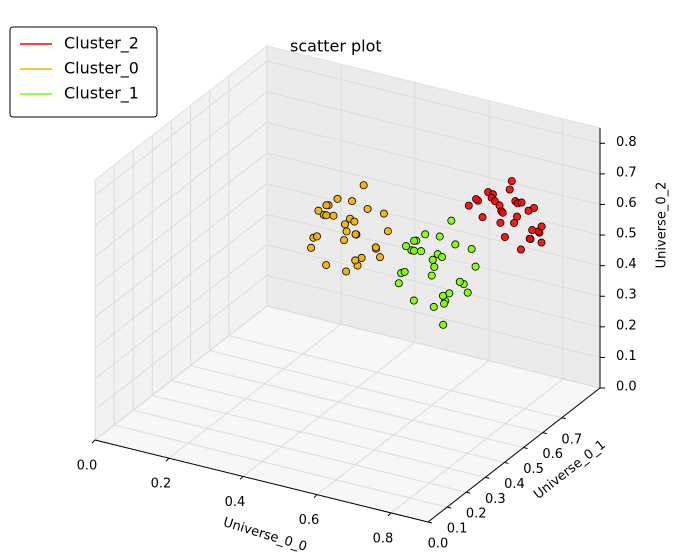 The width and height of the screenshot is (684, 560). Describe the element at coordinates (626, 356) in the screenshot. I see `z-tick-label: 0.1` at that location.